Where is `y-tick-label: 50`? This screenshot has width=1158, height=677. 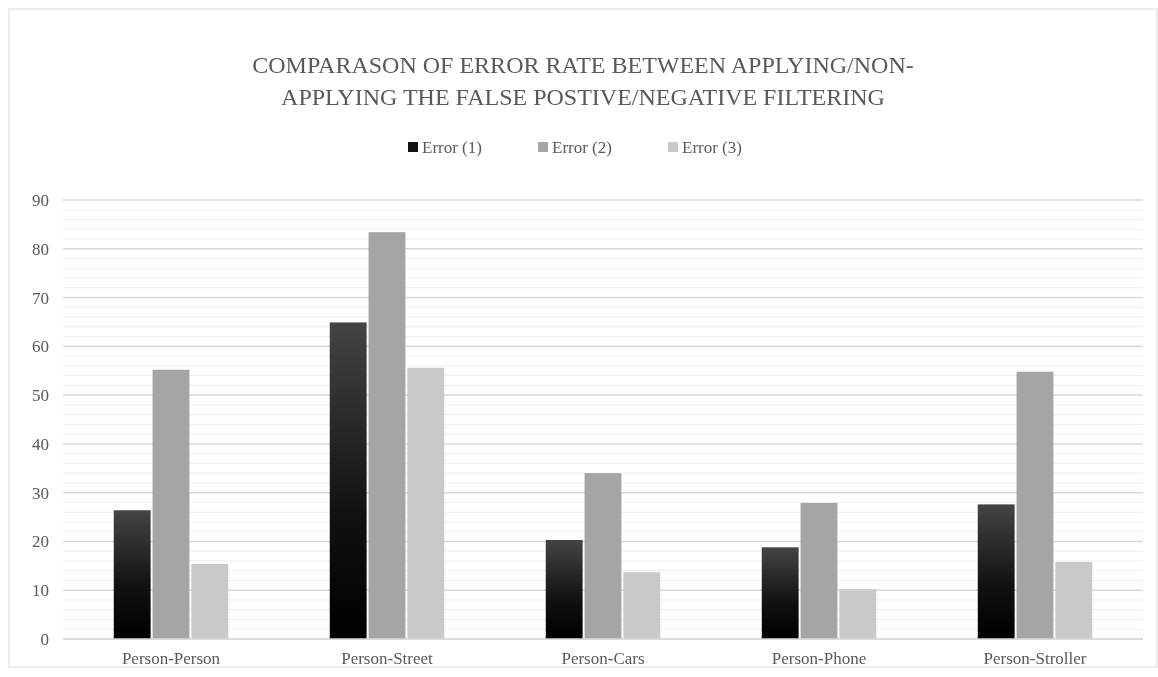 y-tick-label: 50 is located at coordinates (40, 396).